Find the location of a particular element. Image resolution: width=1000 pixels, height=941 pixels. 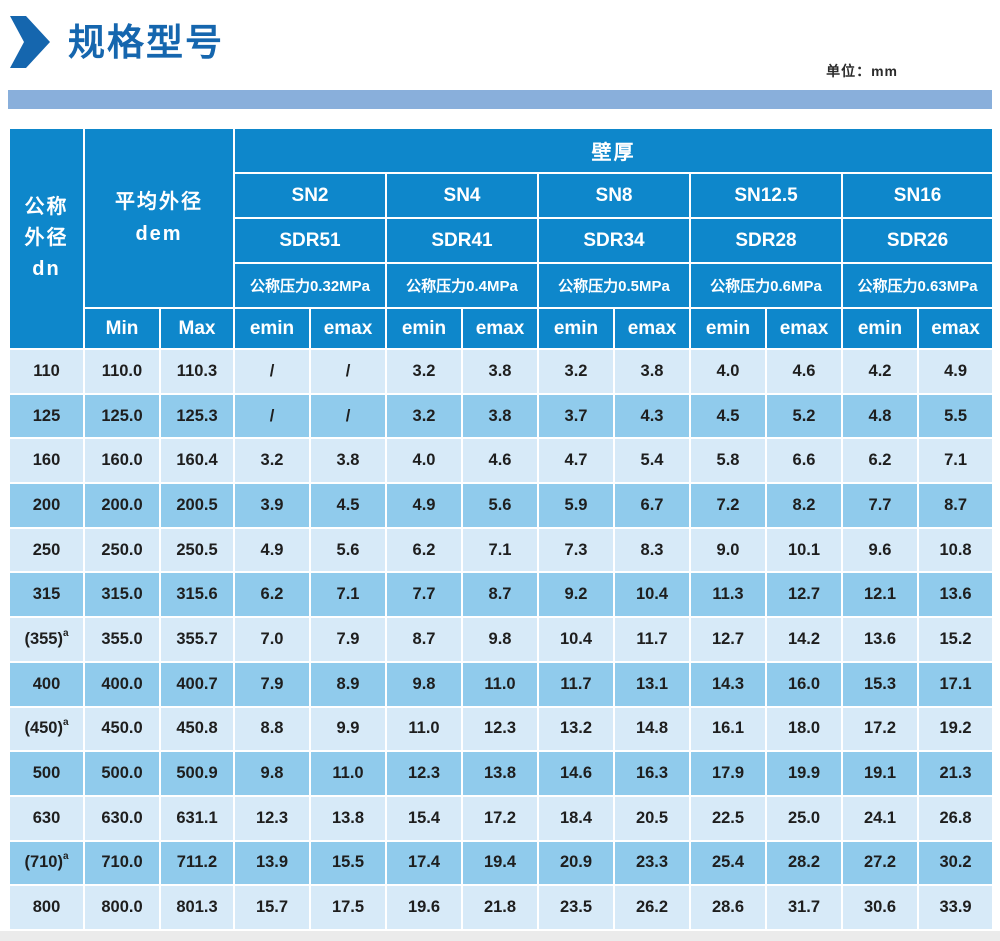

cell-wall-thickness: 15.7 is located at coordinates (272, 907).